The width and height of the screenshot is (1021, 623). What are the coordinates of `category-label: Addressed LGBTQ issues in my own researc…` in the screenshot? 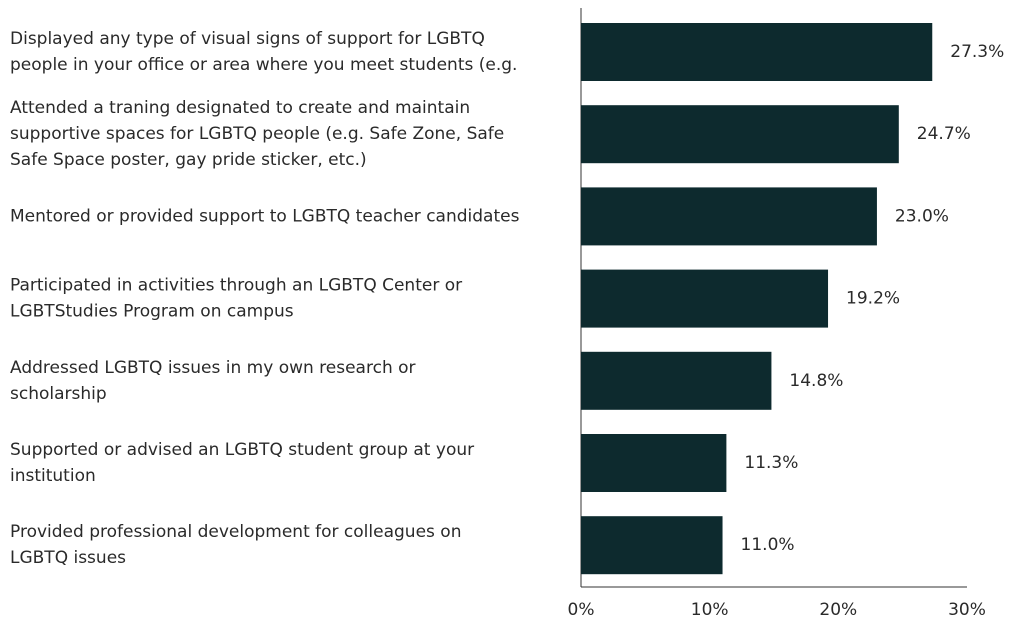 It's located at (213, 368).